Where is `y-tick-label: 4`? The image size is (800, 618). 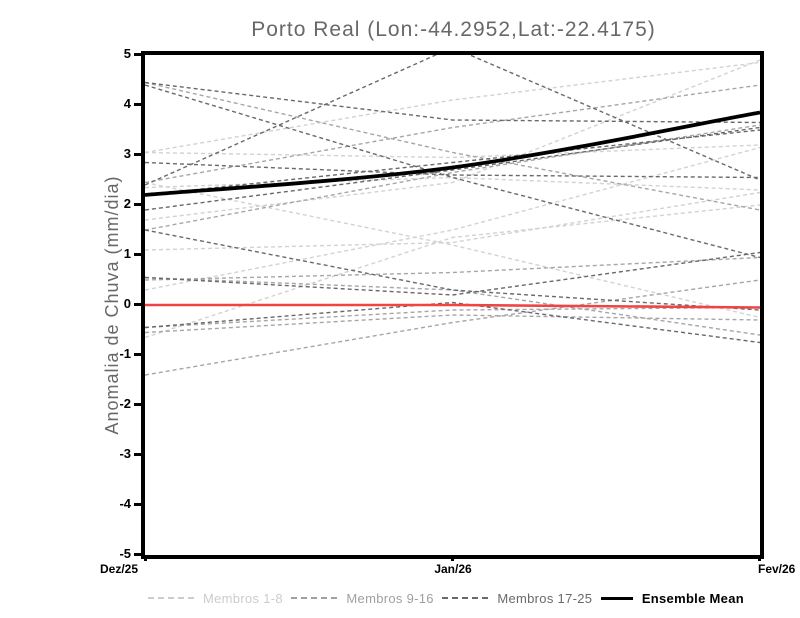
y-tick-label: 4 is located at coordinates (127, 103).